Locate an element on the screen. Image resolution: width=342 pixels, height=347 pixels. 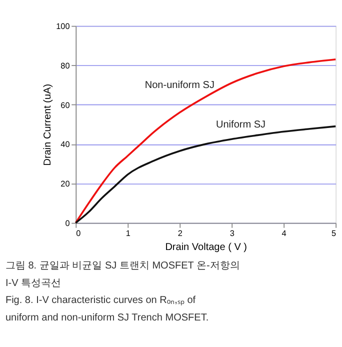
y-tick-label: 80 is located at coordinates (65, 65).